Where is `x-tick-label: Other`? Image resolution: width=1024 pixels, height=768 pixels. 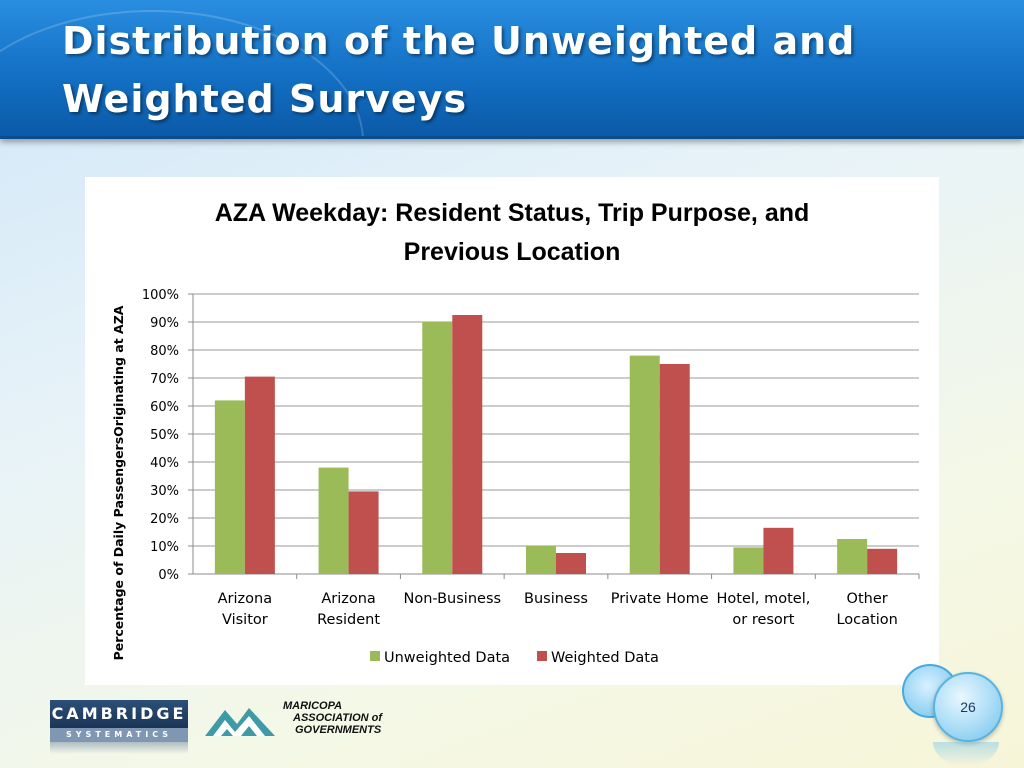
x-tick-label: Other is located at coordinates (867, 599).